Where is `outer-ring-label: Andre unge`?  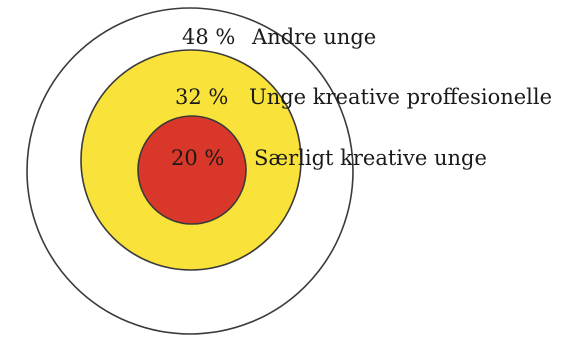
outer-ring-label: Andre unge is located at coordinates (313, 37).